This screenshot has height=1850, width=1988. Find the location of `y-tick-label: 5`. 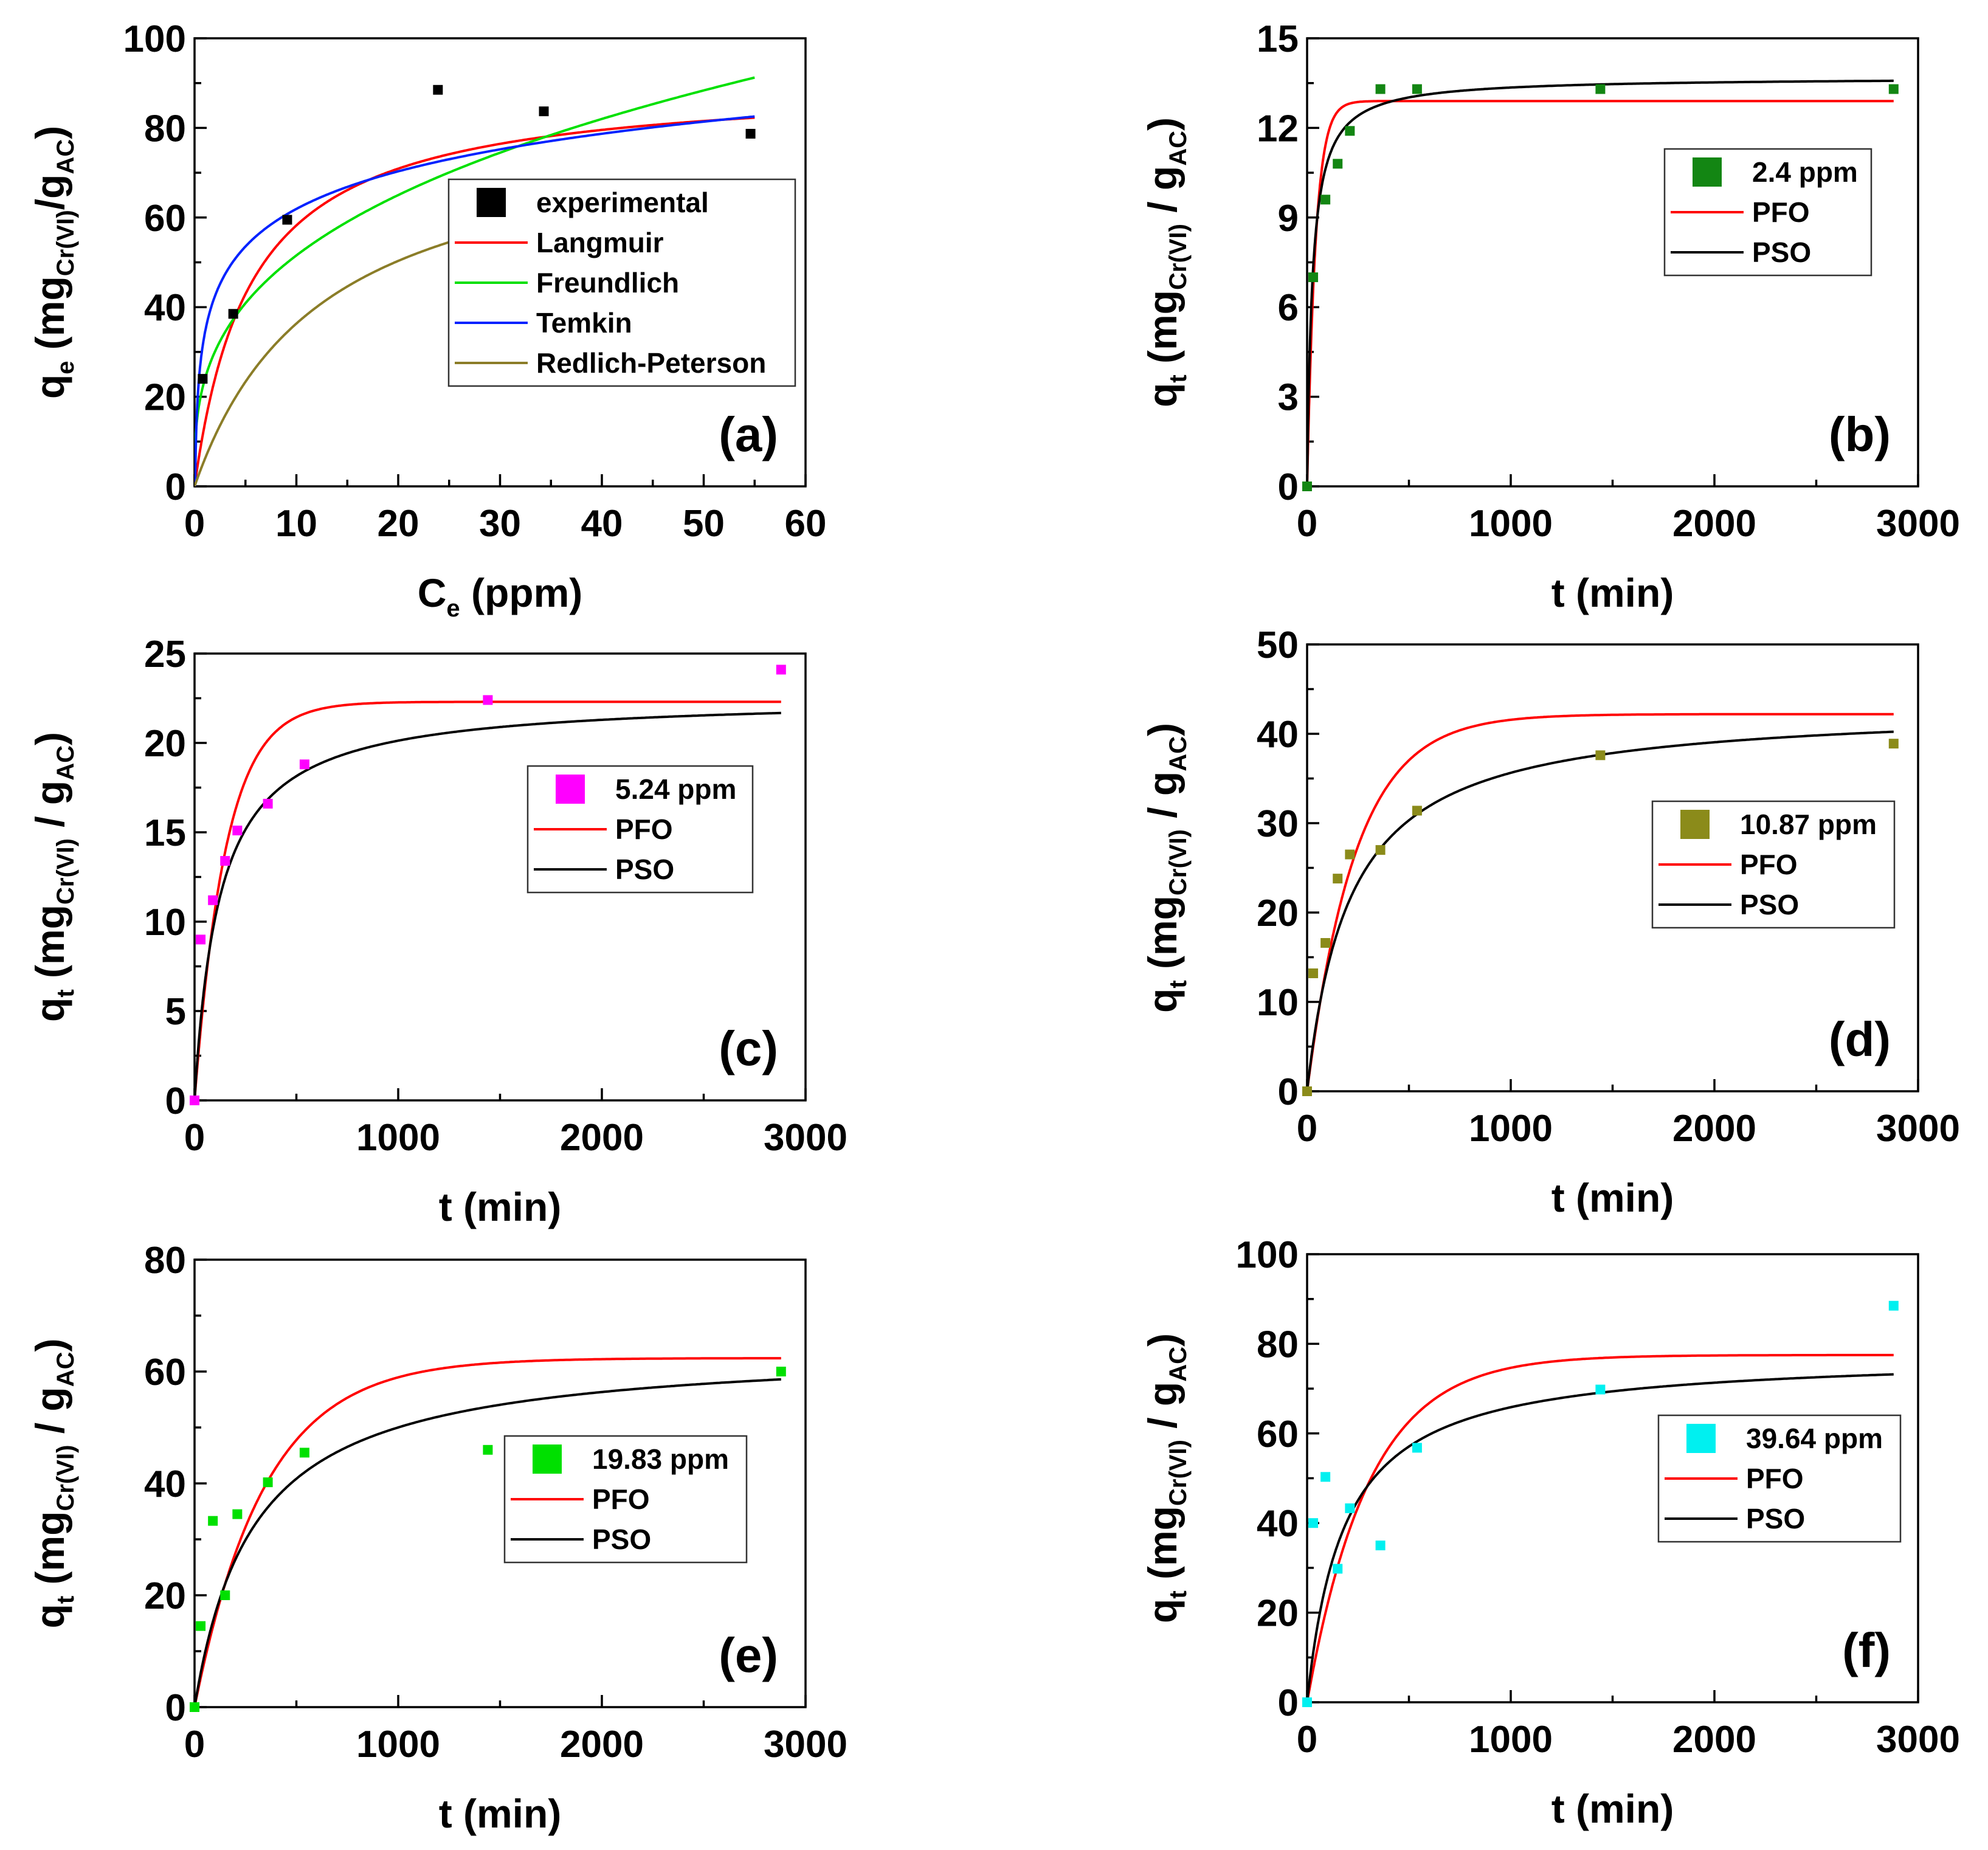

y-tick-label: 5 is located at coordinates (175, 1012).